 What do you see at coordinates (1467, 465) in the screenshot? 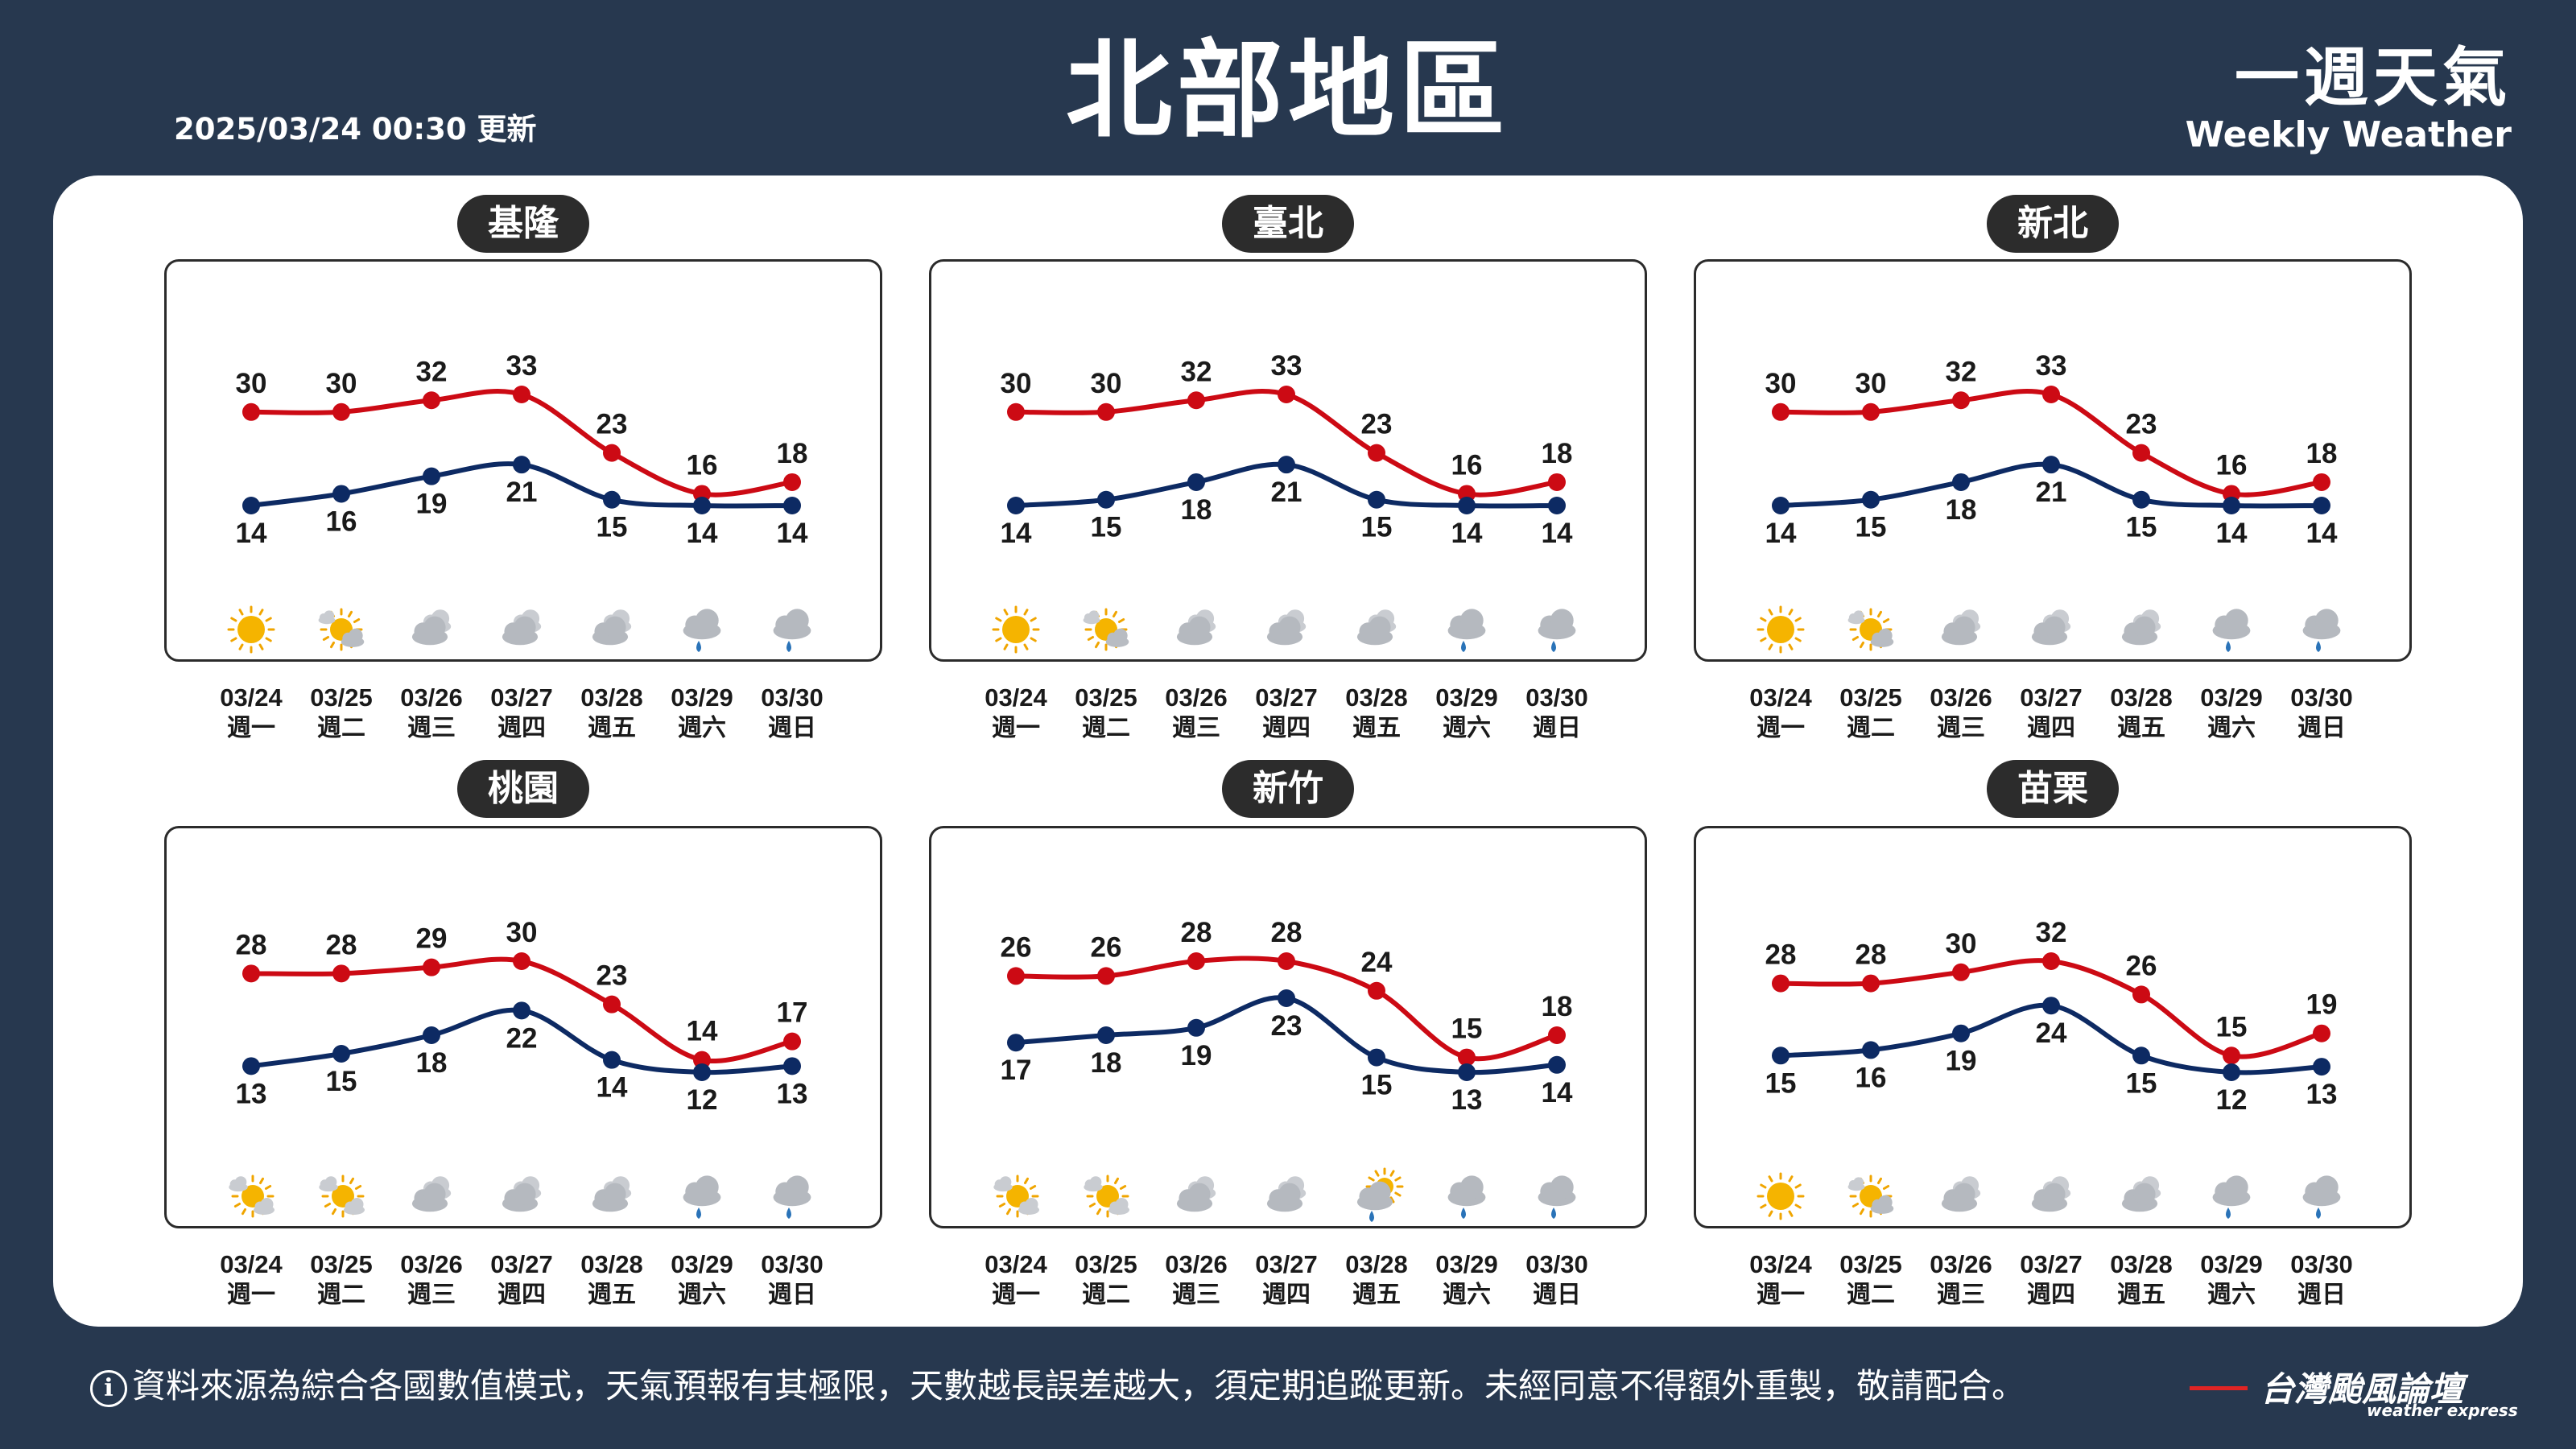
I see `high-temp-value-label: 16` at bounding box center [1467, 465].